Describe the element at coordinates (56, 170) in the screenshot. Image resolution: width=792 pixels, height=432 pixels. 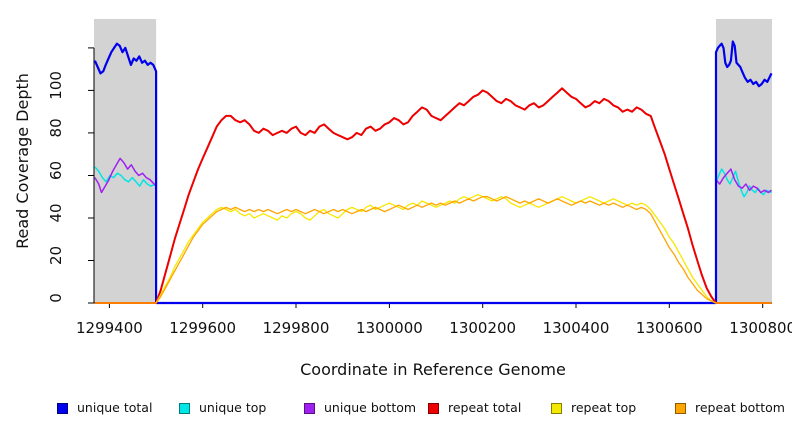
I see `y-tick-label: 60` at that location.